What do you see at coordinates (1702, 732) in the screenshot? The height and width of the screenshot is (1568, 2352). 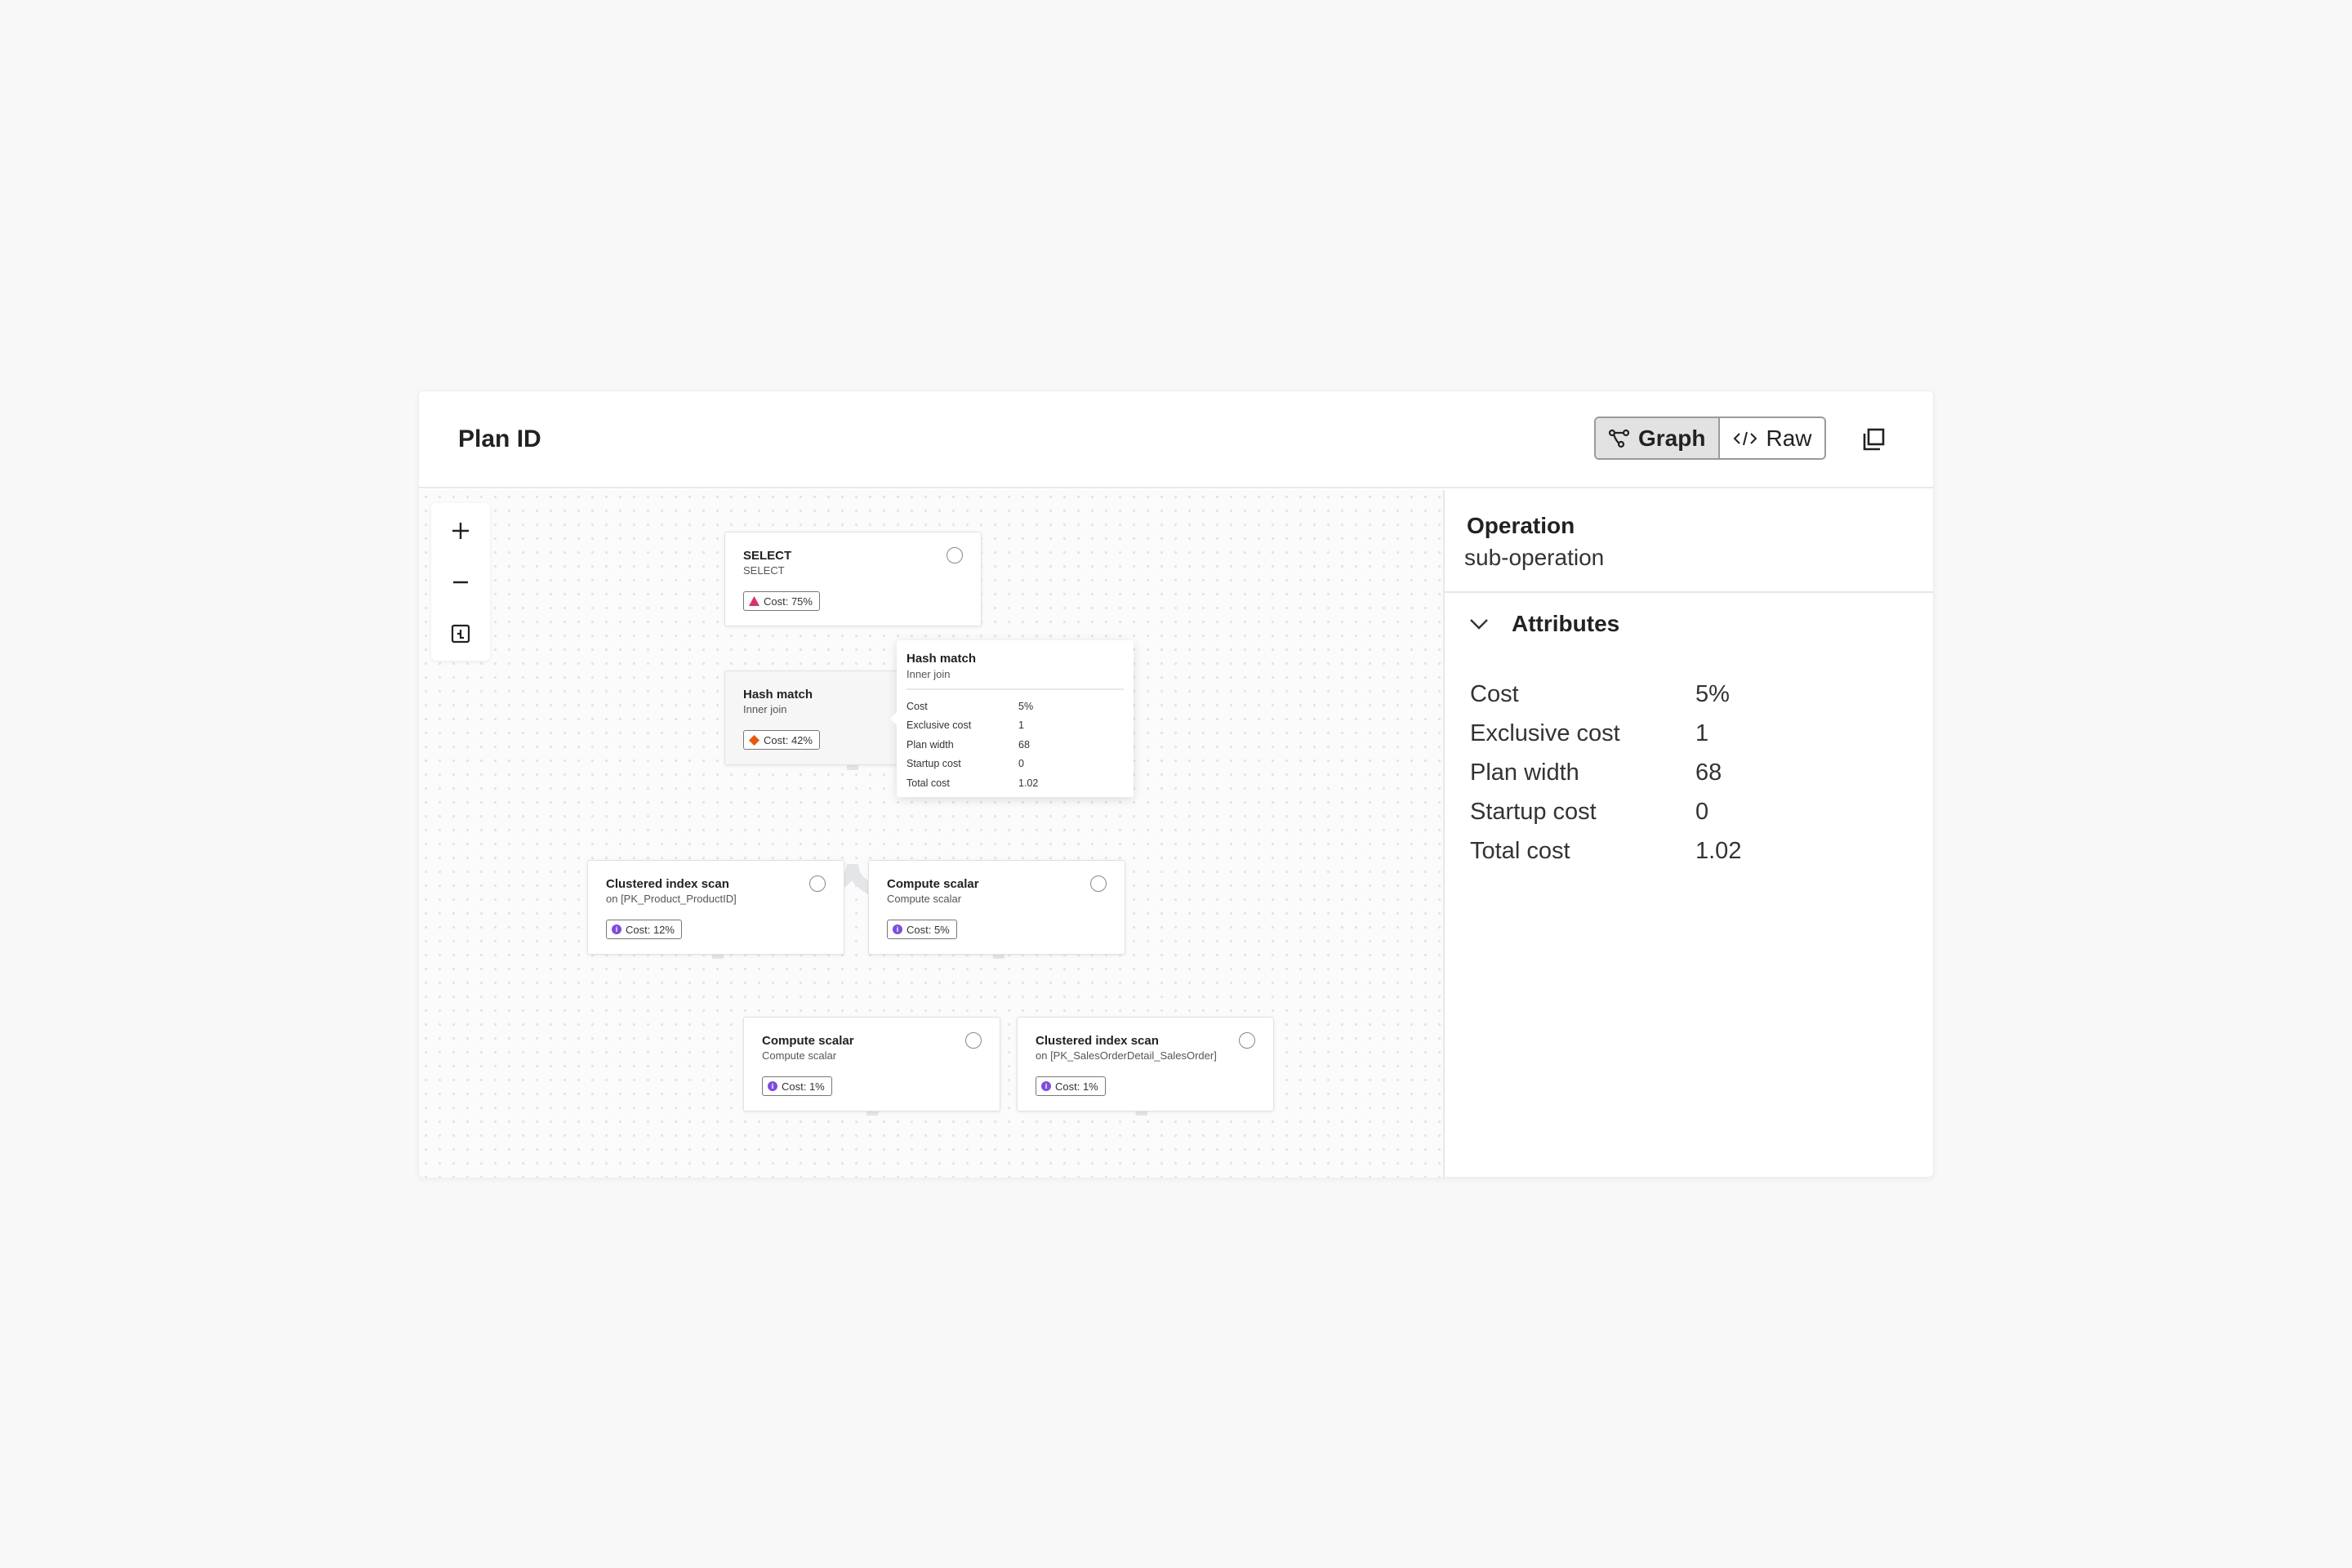 I see `attribute-value: 1` at bounding box center [1702, 732].